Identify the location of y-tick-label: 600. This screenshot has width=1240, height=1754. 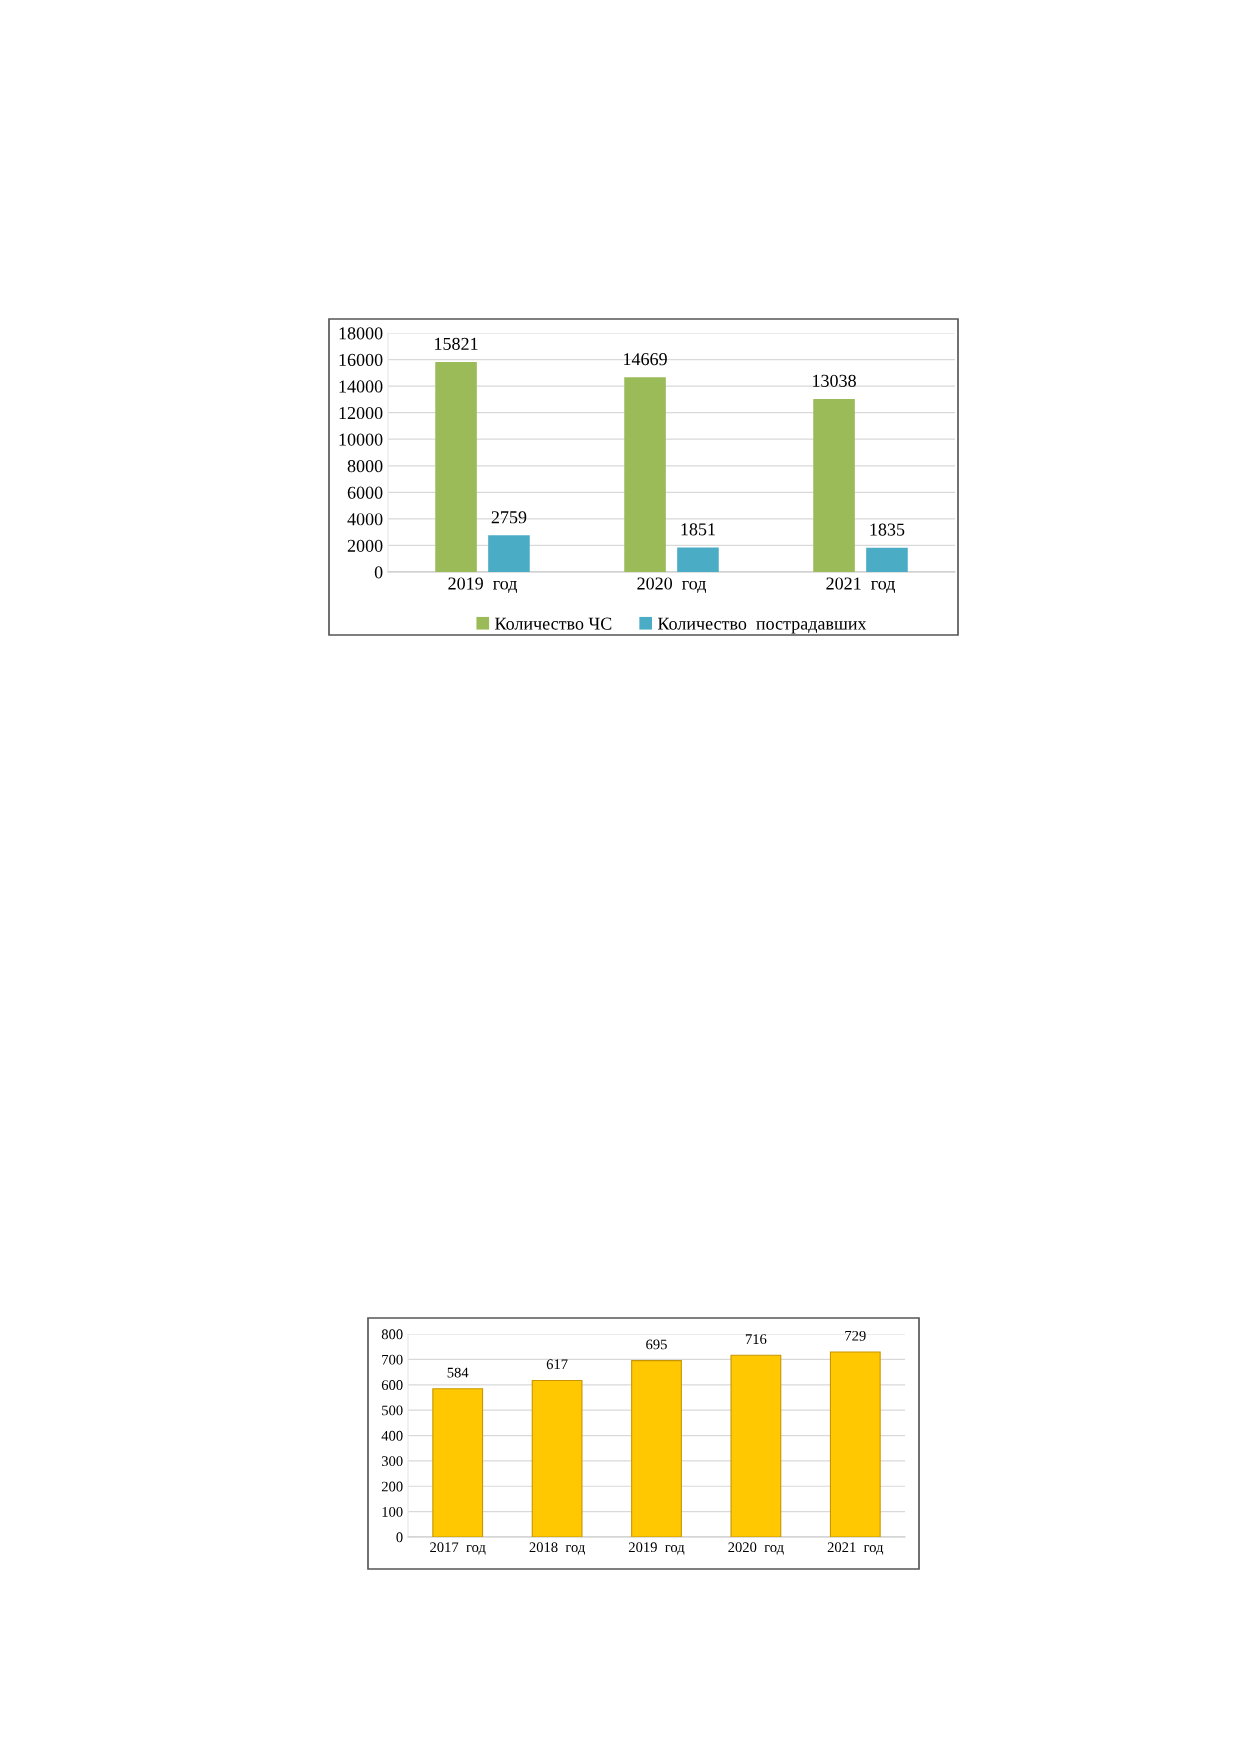
(392, 1385).